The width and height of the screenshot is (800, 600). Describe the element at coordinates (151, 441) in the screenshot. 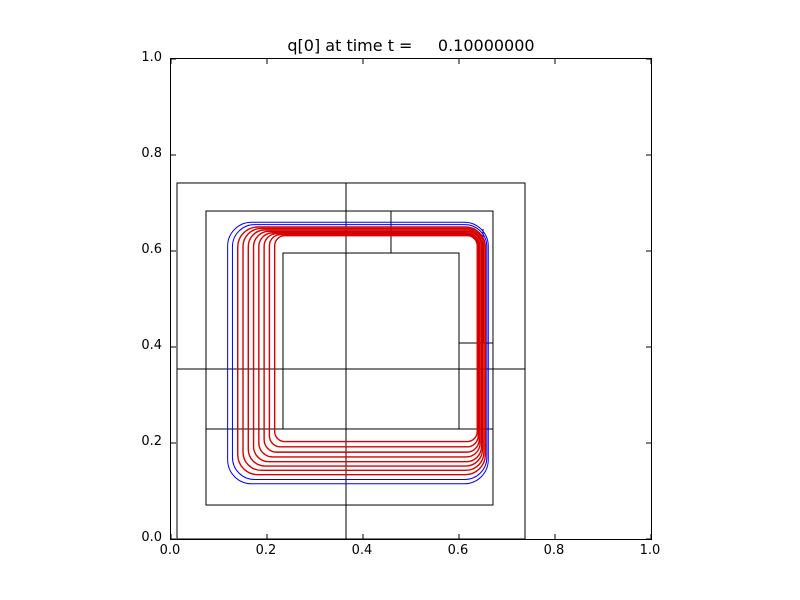

I see `y-tick-label: 0.2` at that location.